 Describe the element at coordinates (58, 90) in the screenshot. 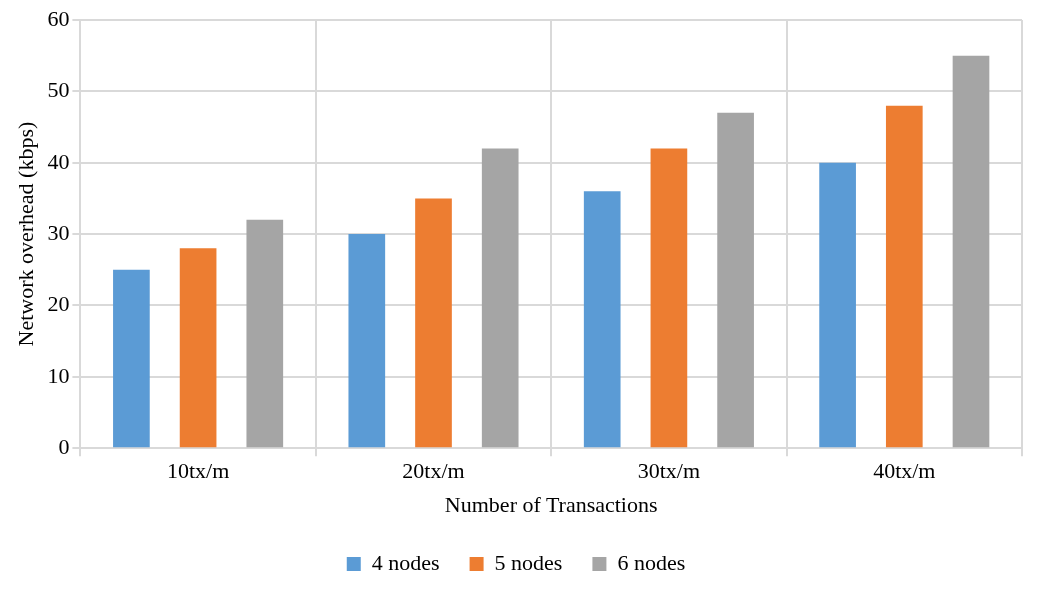

I see `y-tick-label: 50` at that location.